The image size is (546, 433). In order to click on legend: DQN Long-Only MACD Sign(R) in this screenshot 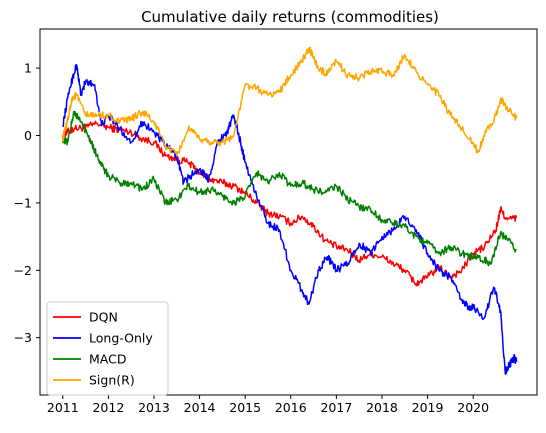, I will do `click(107, 348)`.